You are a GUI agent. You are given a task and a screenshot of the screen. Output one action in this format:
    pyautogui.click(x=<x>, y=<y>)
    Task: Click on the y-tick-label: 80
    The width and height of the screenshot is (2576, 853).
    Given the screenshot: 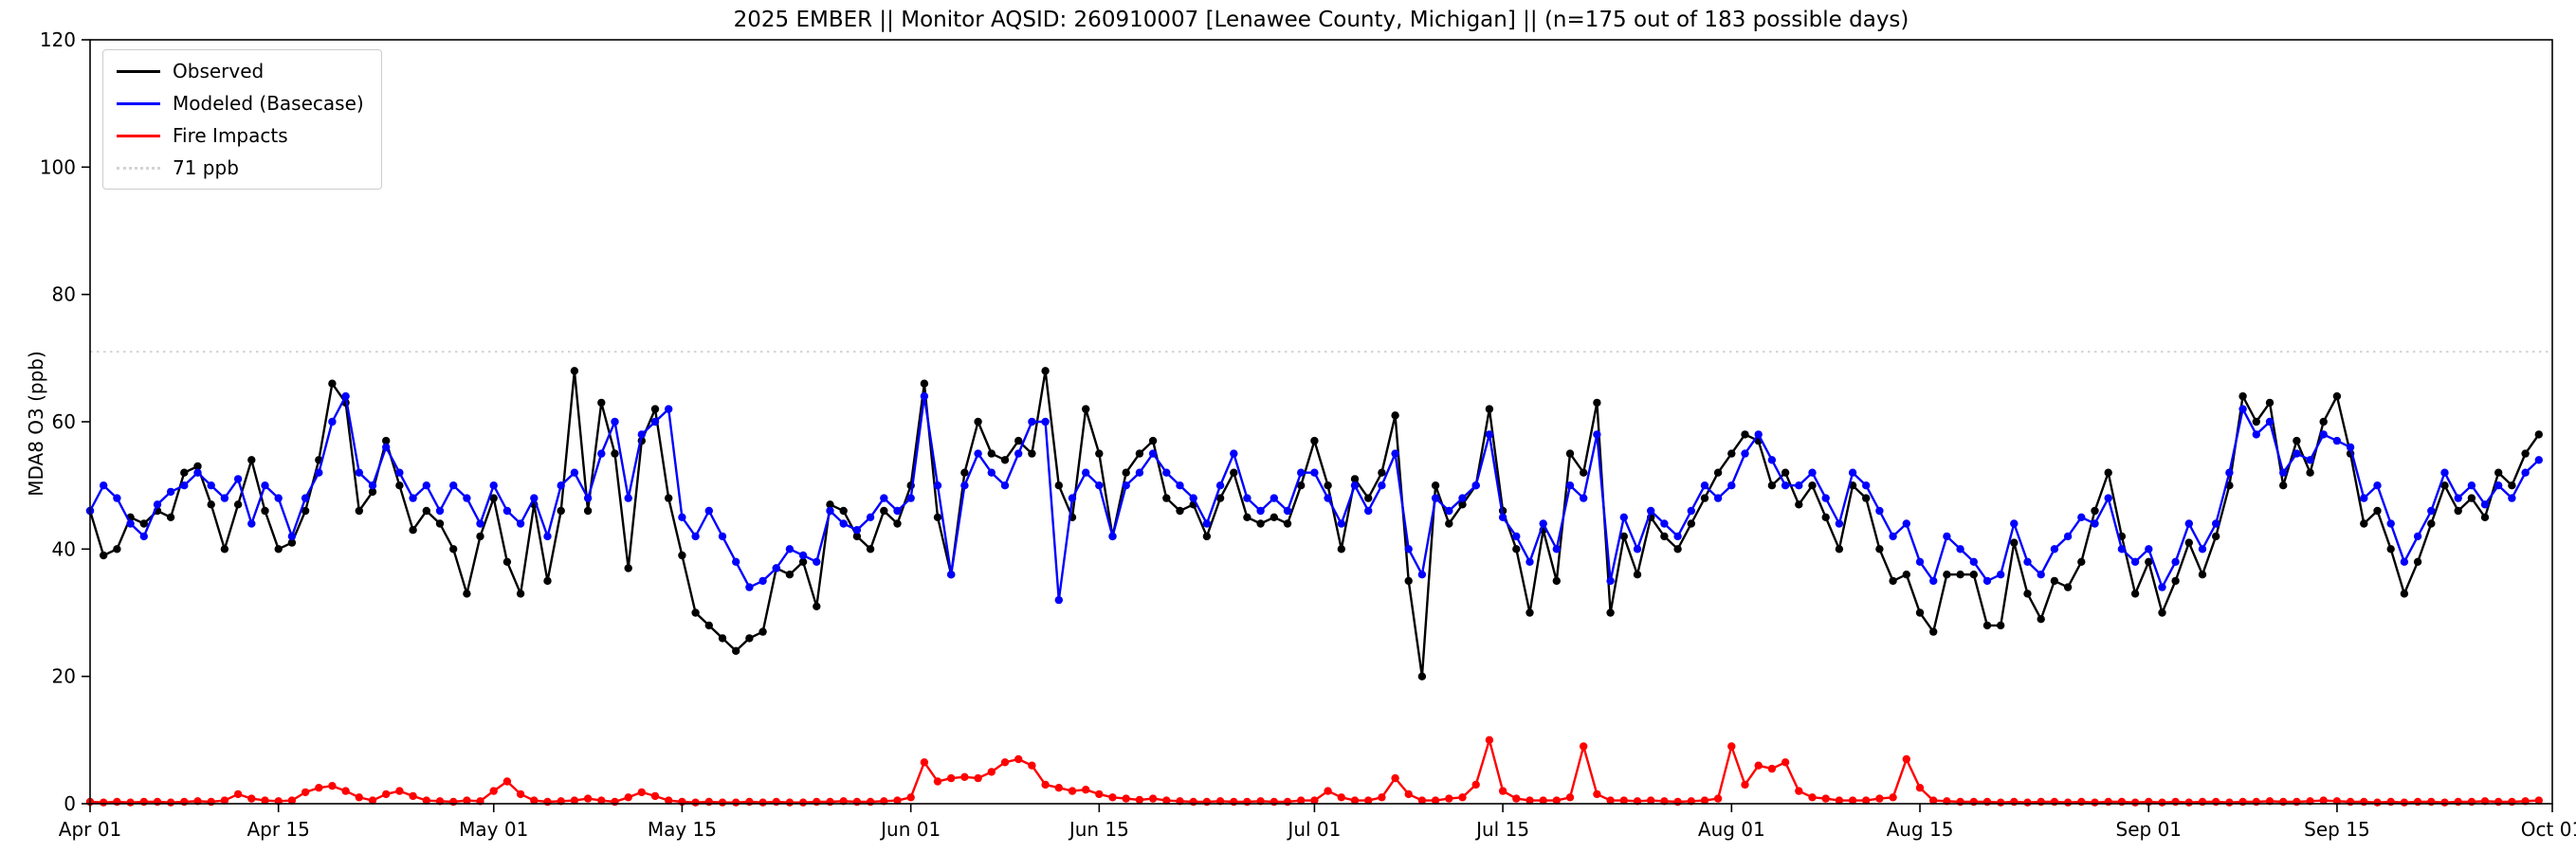 What is the action you would take?
    pyautogui.click(x=64, y=294)
    